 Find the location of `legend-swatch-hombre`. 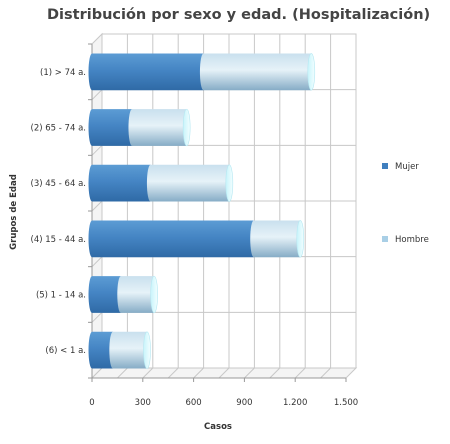

legend-swatch-hombre is located at coordinates (385, 239).